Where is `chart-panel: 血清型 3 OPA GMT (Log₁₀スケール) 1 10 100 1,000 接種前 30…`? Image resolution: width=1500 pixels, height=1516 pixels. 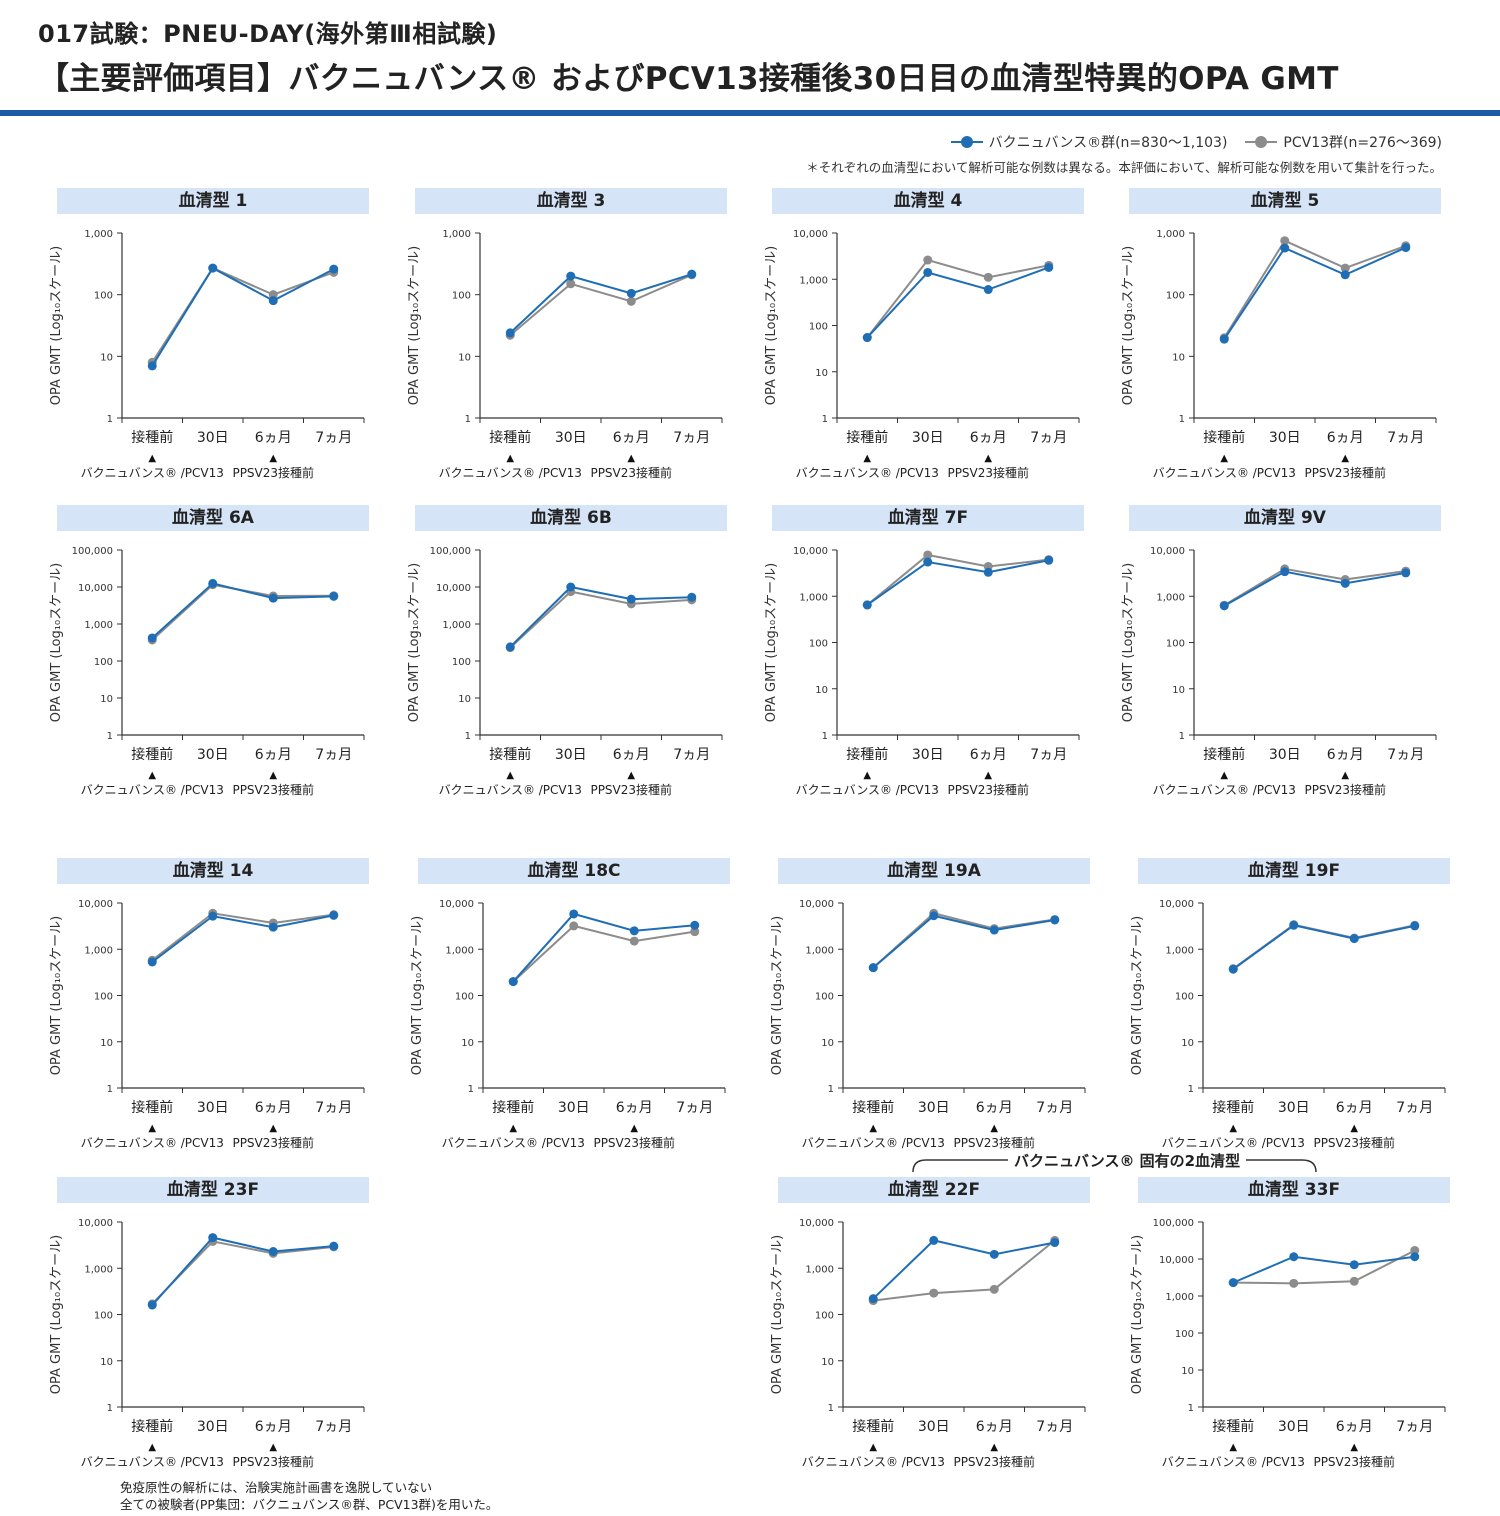
chart-panel: 血清型 3 OPA GMT (Log₁₀スケール) 1 10 100 1,000 接種前 30… is located at coordinates (565, 343).